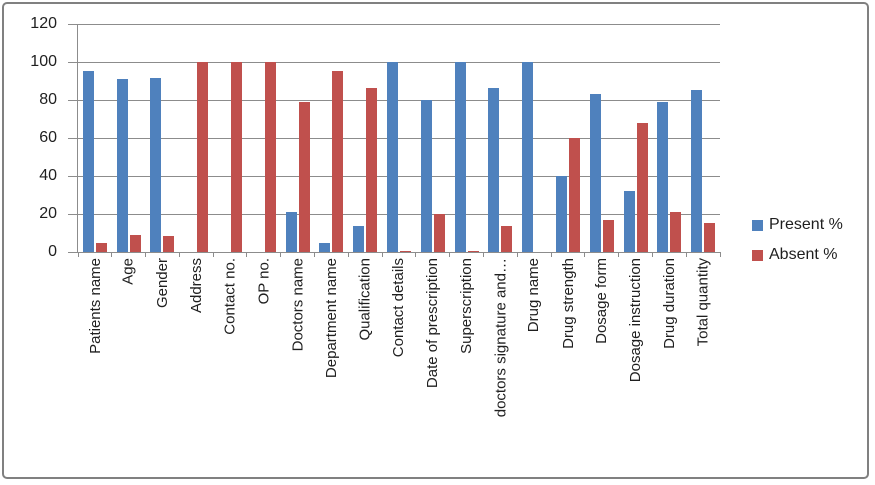 This screenshot has width=875, height=485. I want to click on x-axis-label: Qualification, so click(365, 299).